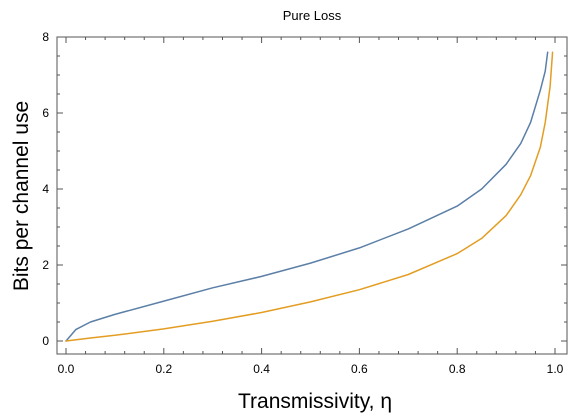 Image resolution: width=576 pixels, height=416 pixels. Describe the element at coordinates (45, 113) in the screenshot. I see `y-tick-label: 6` at that location.